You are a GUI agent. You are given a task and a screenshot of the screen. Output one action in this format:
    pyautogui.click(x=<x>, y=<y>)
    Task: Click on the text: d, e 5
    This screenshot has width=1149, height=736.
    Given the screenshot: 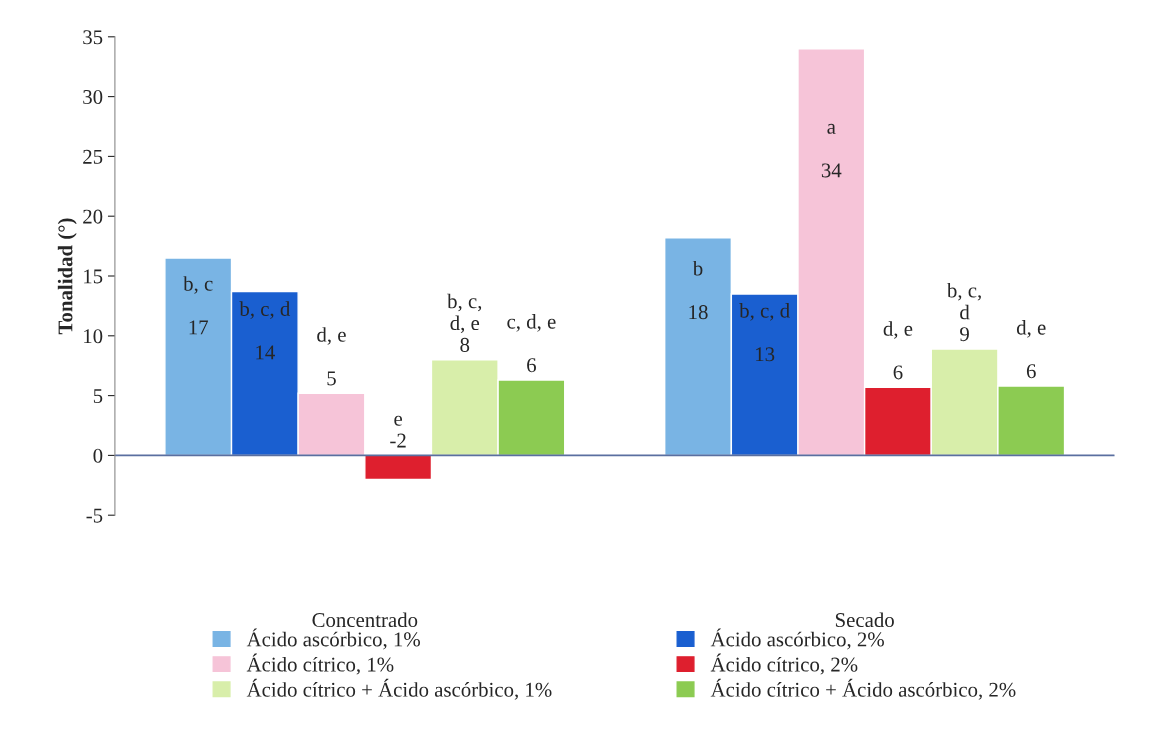 What is the action you would take?
    pyautogui.click(x=331, y=356)
    